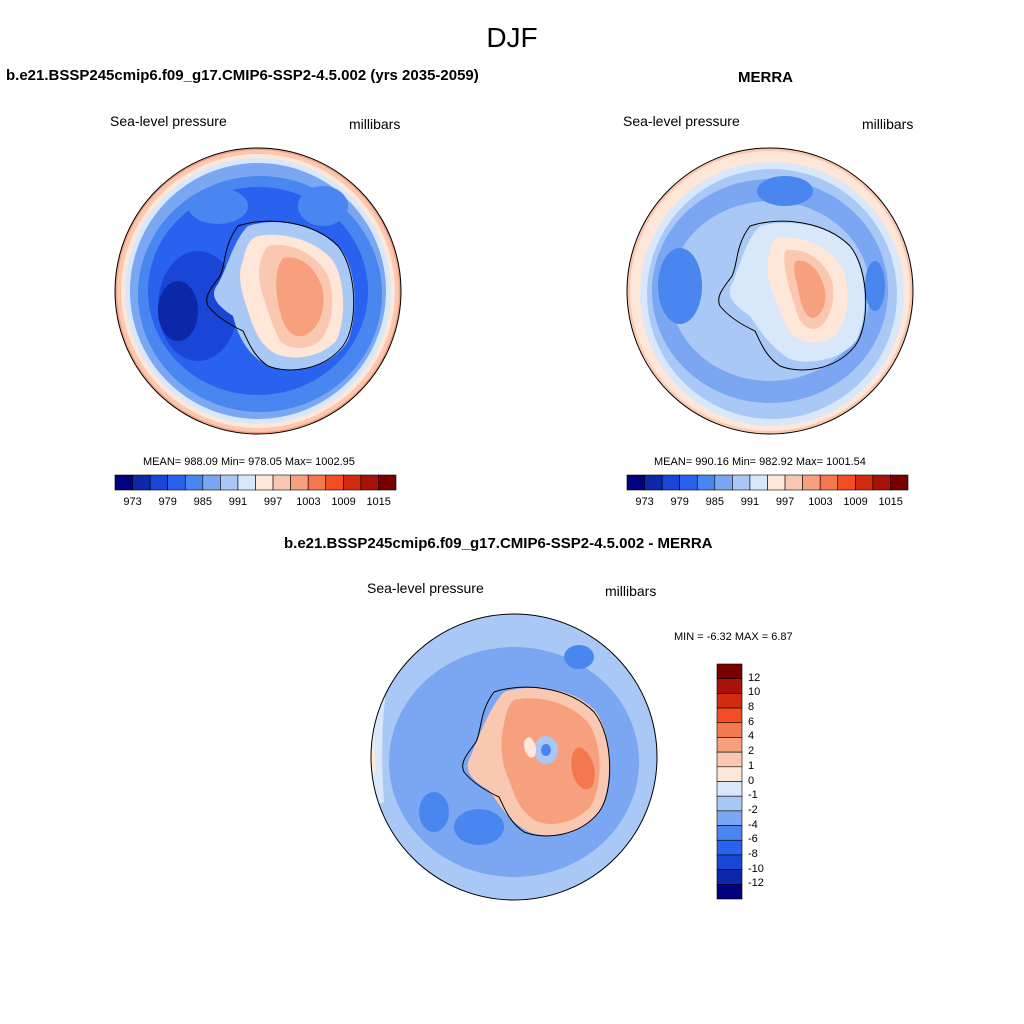 The width and height of the screenshot is (1024, 1024). What do you see at coordinates (768, 784) in the screenshot?
I see `diff-colorbar-ticks: 12 10 8 6 4 2 1 0 -1 -2 -4 -6 -8 -10 -12` at bounding box center [768, 784].